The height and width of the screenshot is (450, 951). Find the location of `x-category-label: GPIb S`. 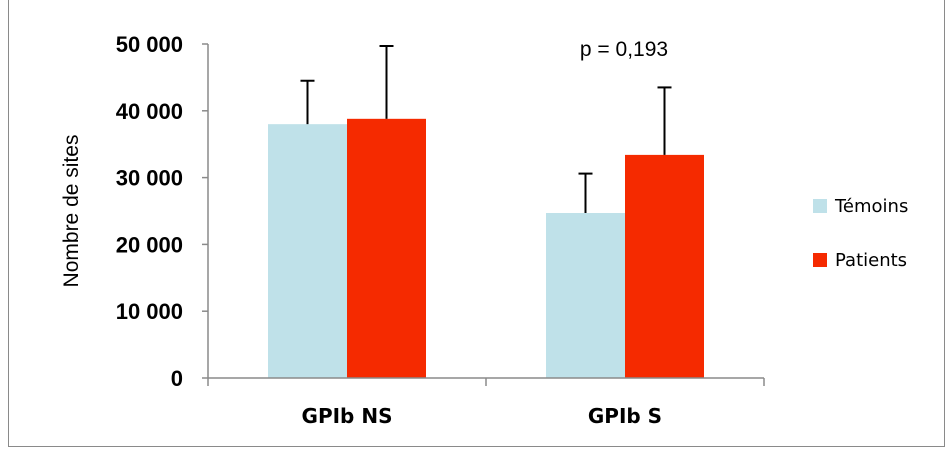

x-category-label: GPIb S is located at coordinates (625, 416).